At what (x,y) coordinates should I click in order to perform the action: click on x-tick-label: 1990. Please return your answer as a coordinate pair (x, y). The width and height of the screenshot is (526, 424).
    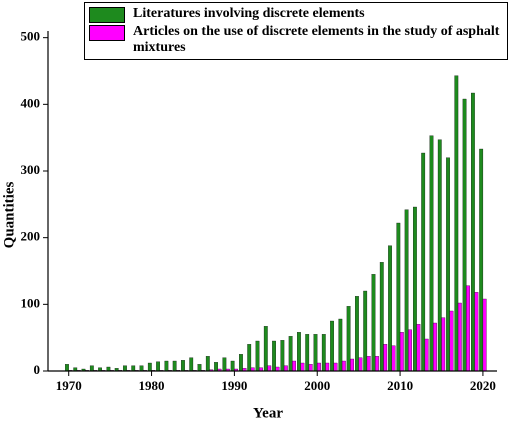
    Looking at the image, I should click on (234, 385).